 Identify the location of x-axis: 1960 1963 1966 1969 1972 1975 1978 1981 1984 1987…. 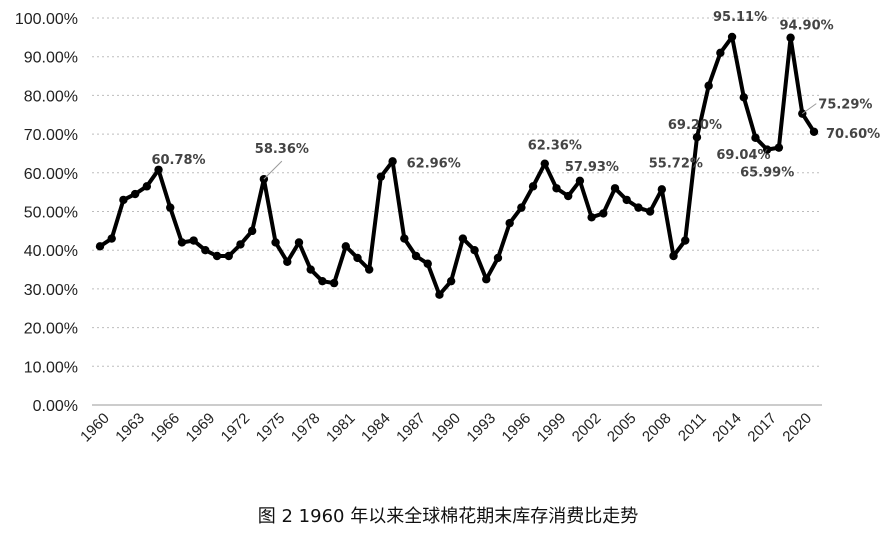
(449, 425).